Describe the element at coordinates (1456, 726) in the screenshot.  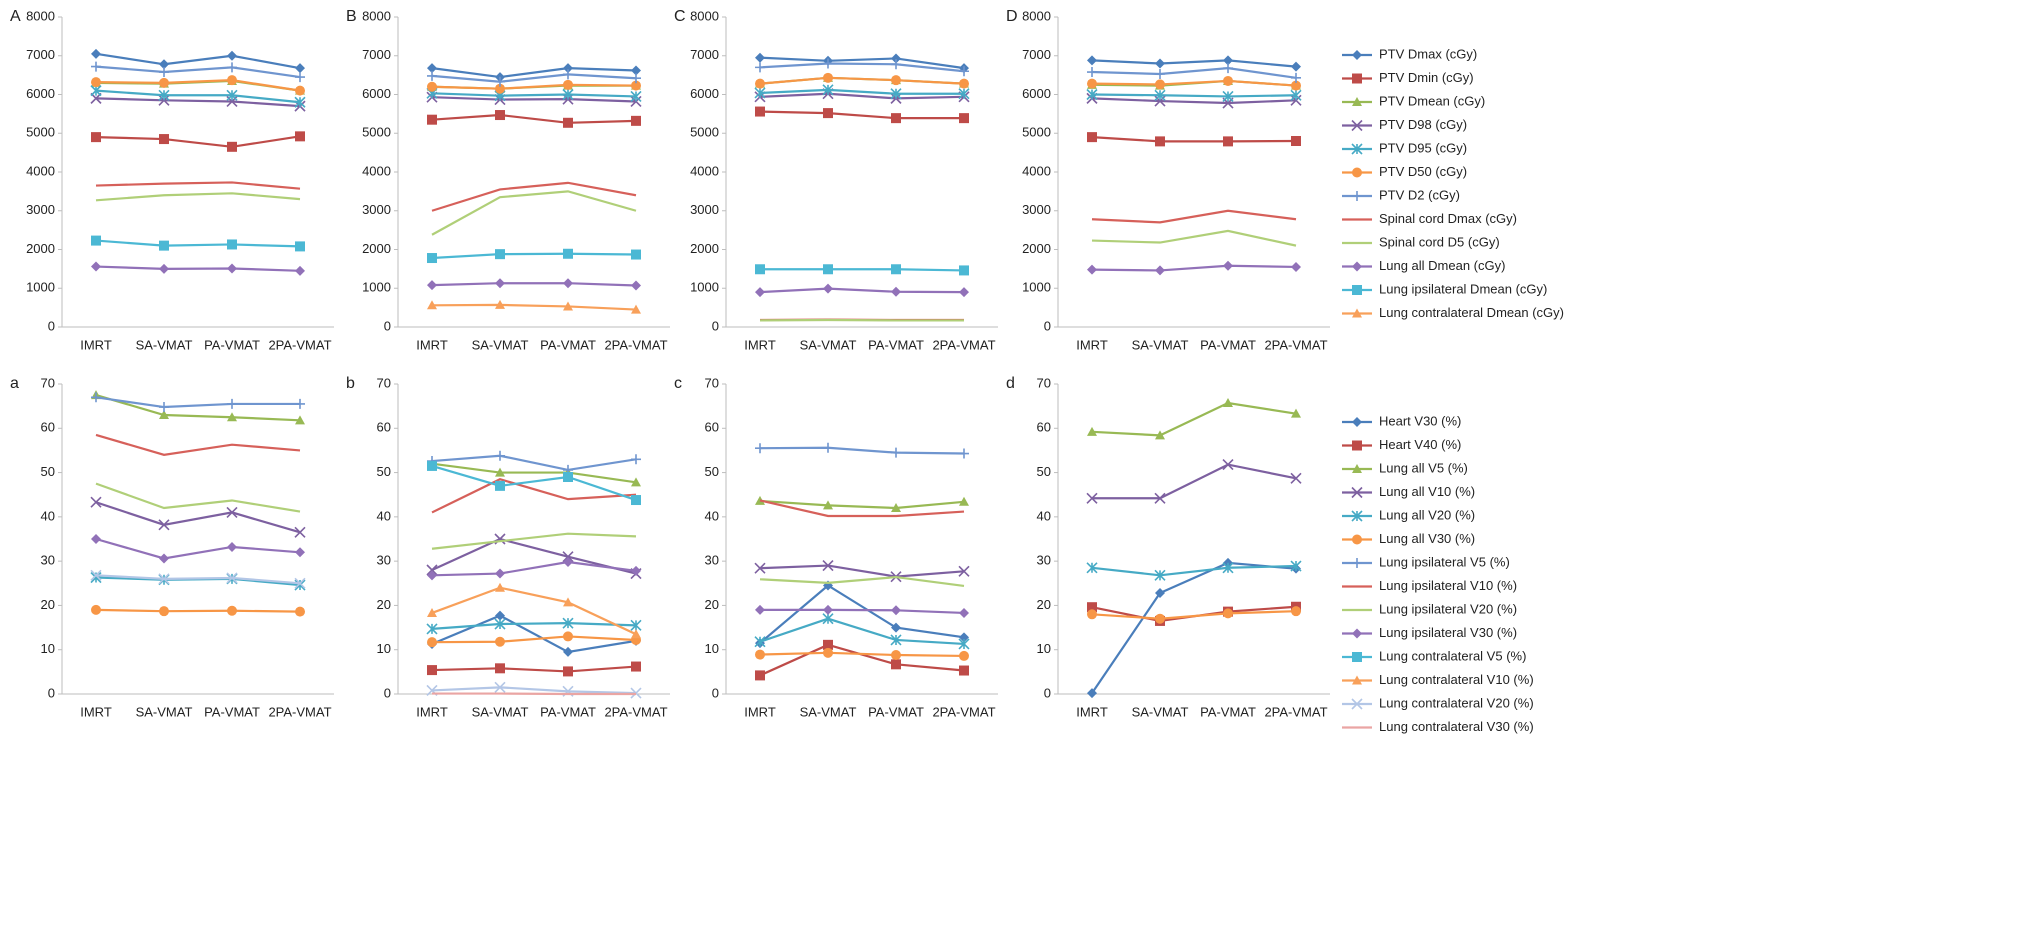
I see `legend-label: Lung contralateral V30 (%)` at that location.